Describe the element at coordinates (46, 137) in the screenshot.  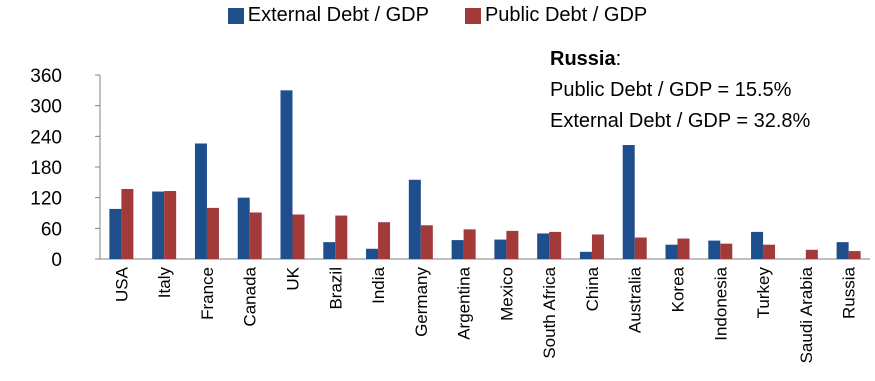
I see `y-tick-label: 240` at that location.